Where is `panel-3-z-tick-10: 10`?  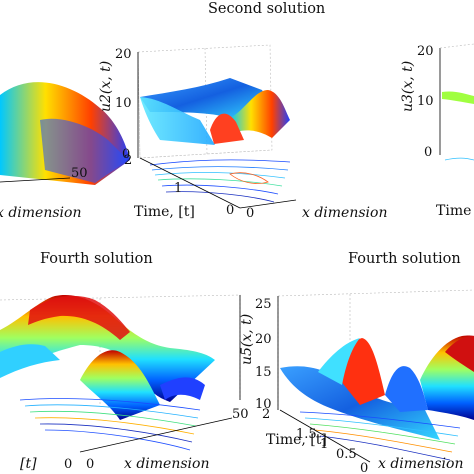
panel-3-z-tick-10: 10 is located at coordinates (425, 101).